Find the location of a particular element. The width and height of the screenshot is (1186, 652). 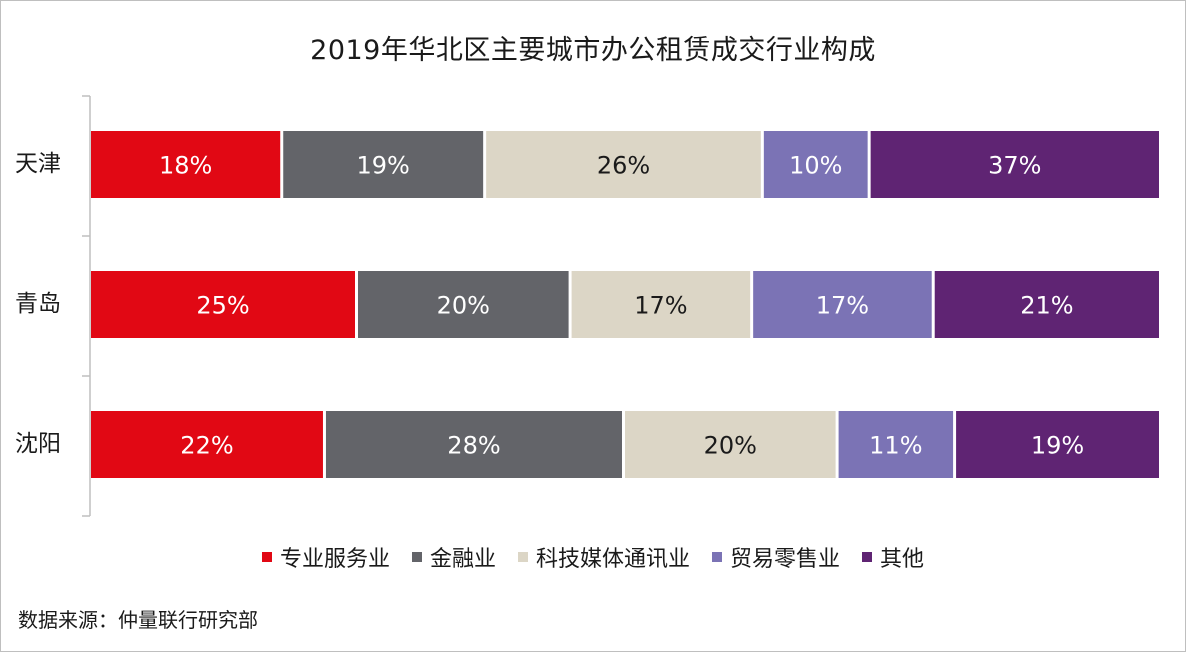

legend-label: 科技媒体通讯业 is located at coordinates (612, 559).